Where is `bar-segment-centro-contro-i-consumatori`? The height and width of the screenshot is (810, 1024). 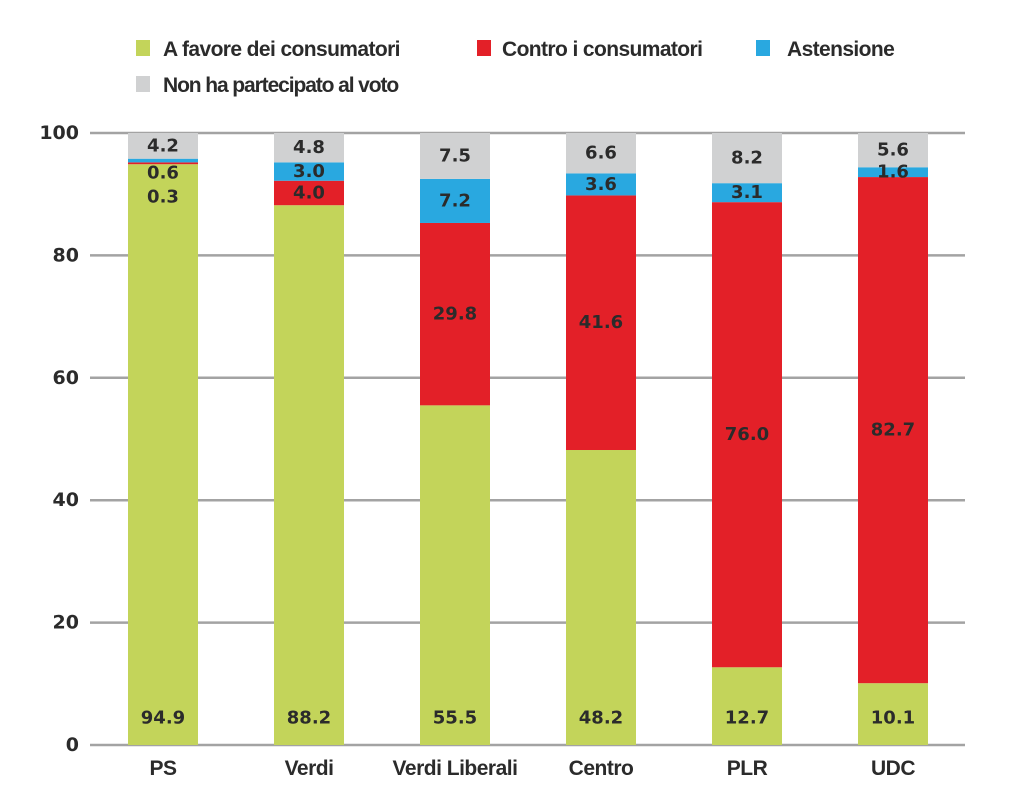 bar-segment-centro-contro-i-consumatori is located at coordinates (601, 323).